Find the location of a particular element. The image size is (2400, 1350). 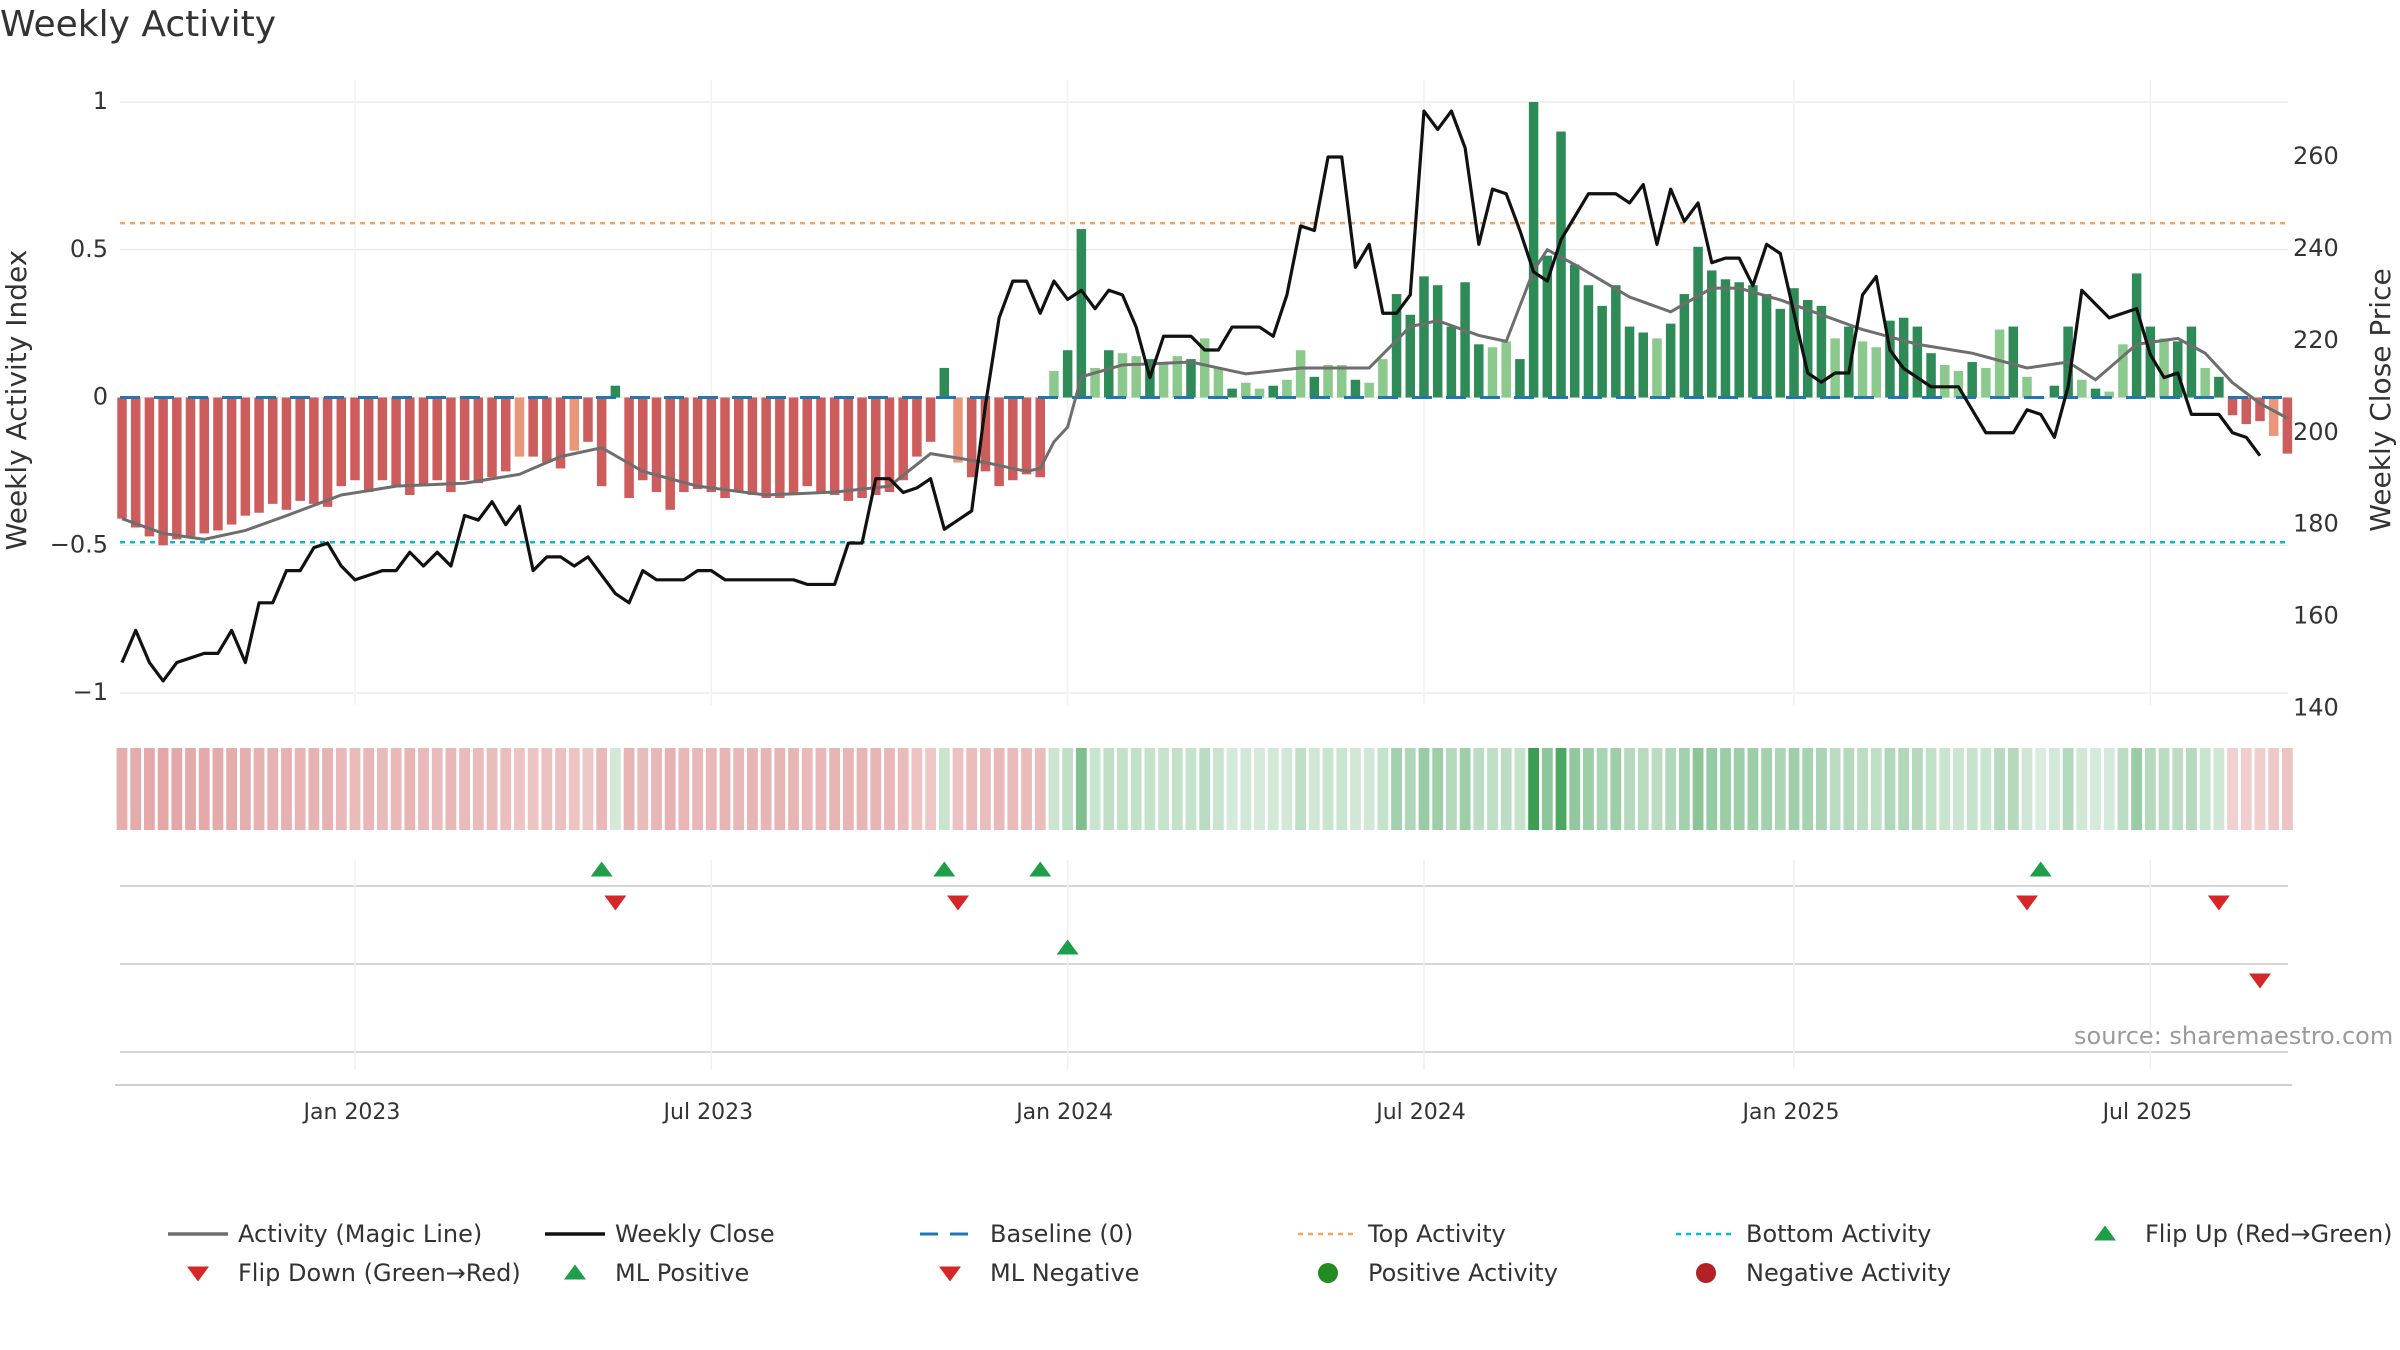

x-tick-label: Jul 2025 is located at coordinates (2147, 1112).